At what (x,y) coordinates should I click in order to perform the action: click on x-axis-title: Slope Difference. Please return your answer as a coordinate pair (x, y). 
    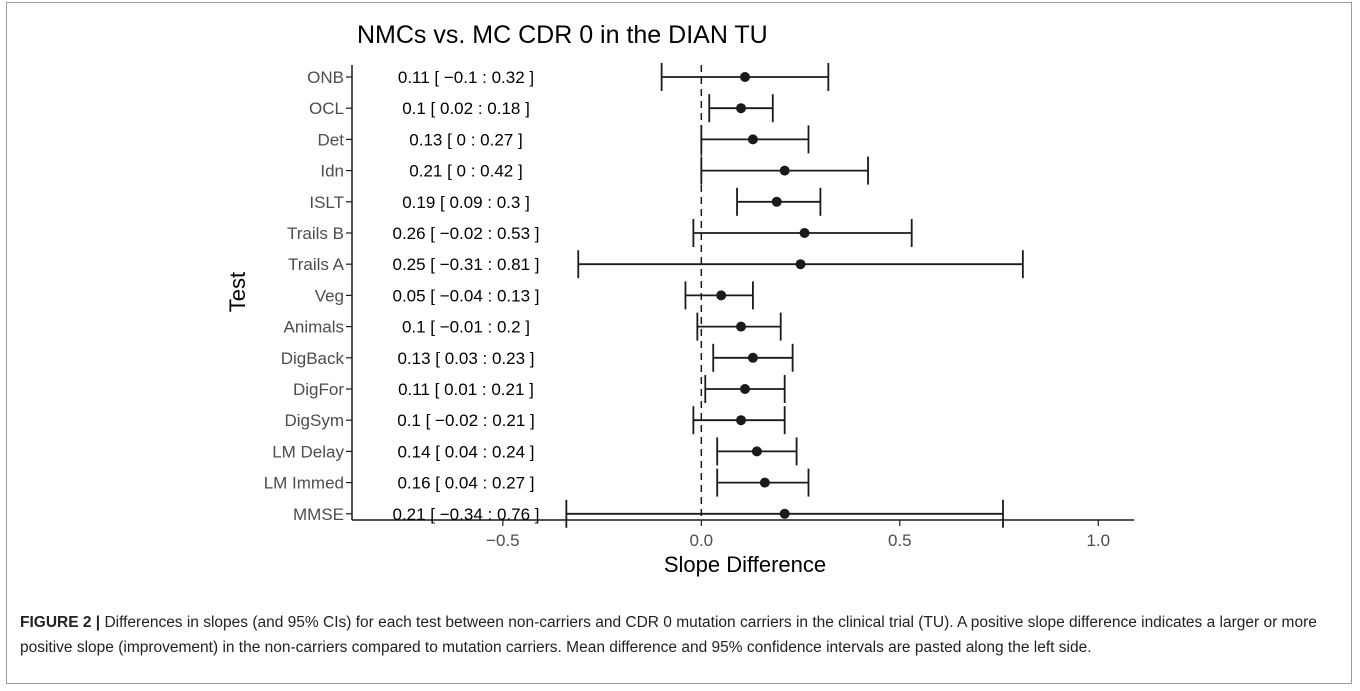
    Looking at the image, I should click on (745, 564).